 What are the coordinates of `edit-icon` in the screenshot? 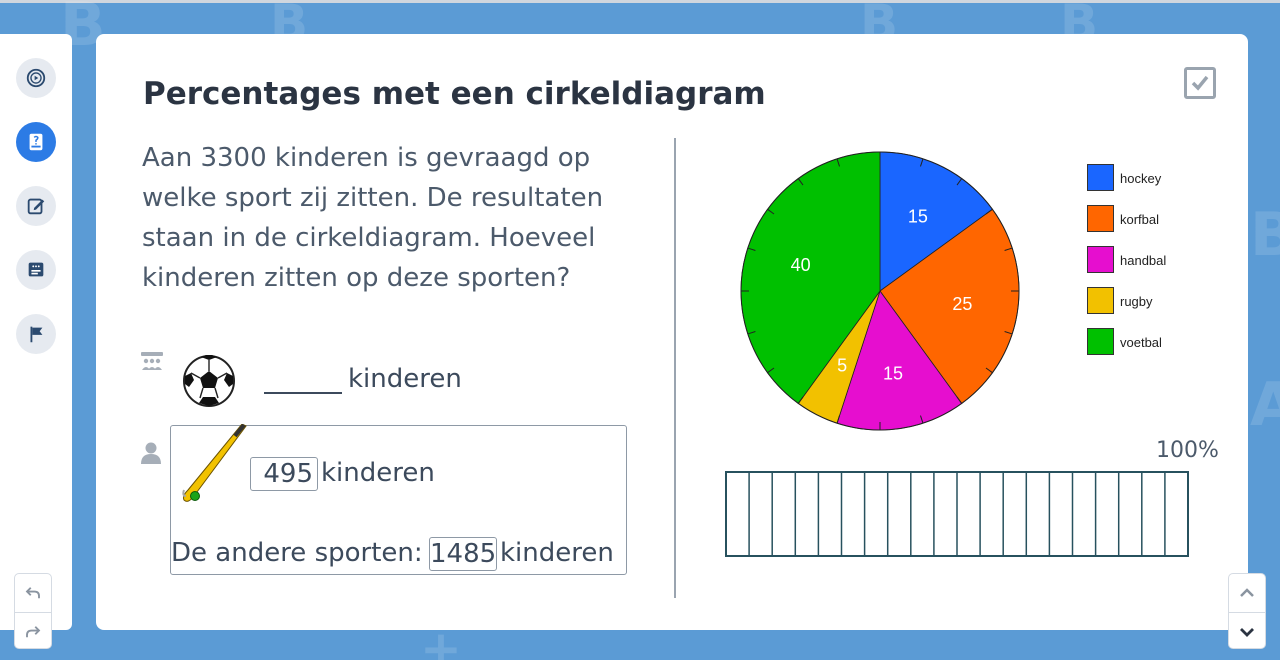 It's located at (36, 206).